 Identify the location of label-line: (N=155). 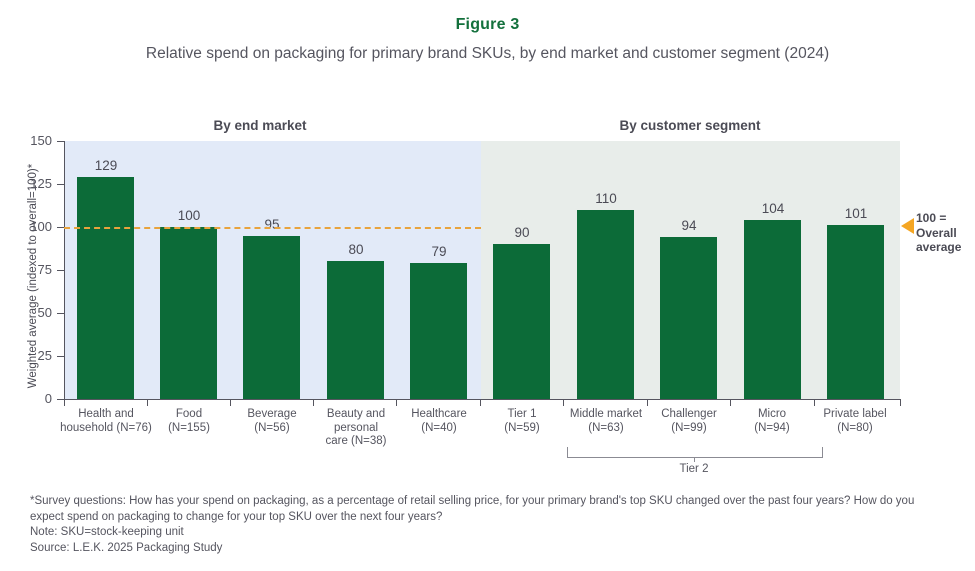
(189, 427).